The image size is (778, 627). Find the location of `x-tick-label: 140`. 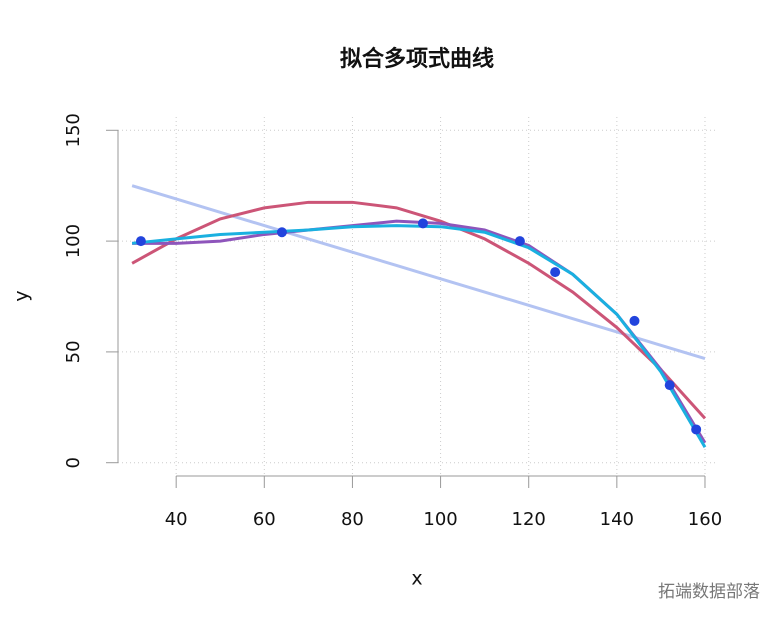

x-tick-label: 140 is located at coordinates (617, 519).